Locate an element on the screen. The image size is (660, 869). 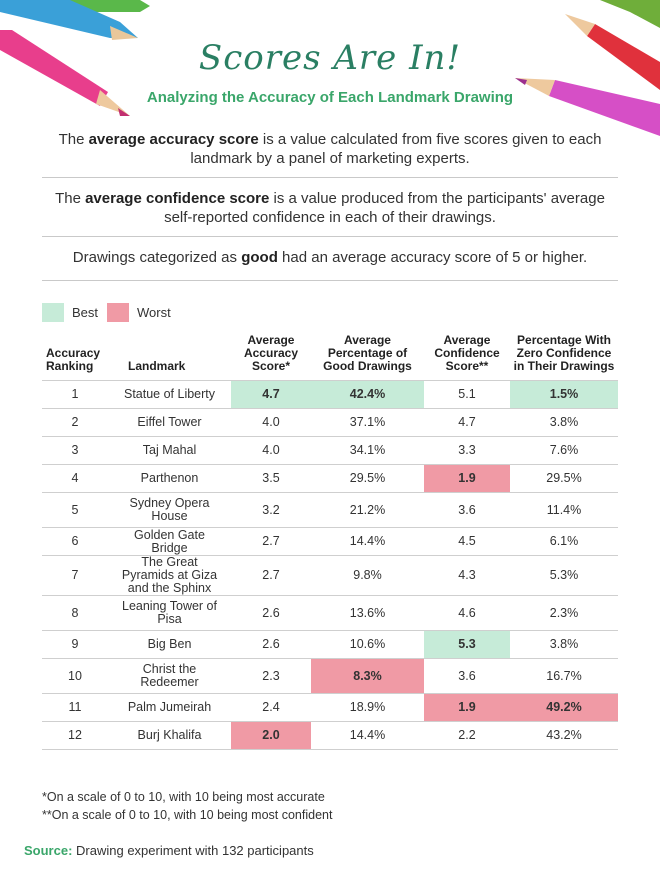
header-average-confidence-score: Average Confidence Score** is located at coordinates (467, 353).